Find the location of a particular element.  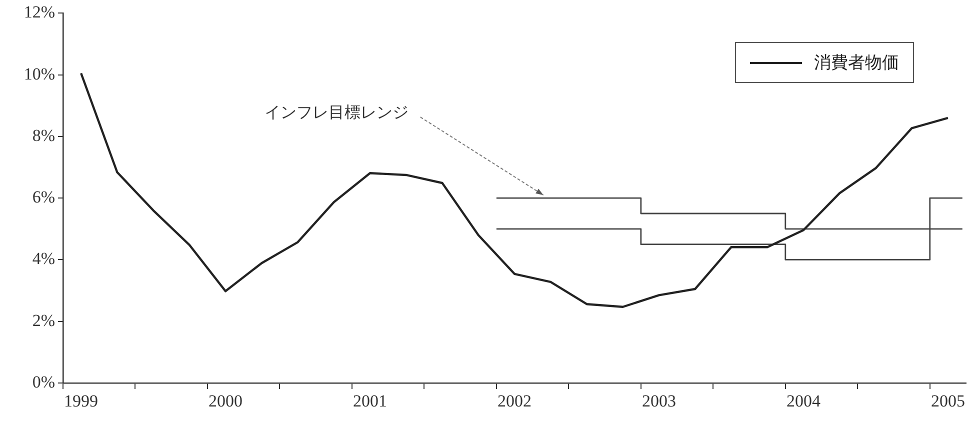

y-tick-label: 12% is located at coordinates (39, 12).